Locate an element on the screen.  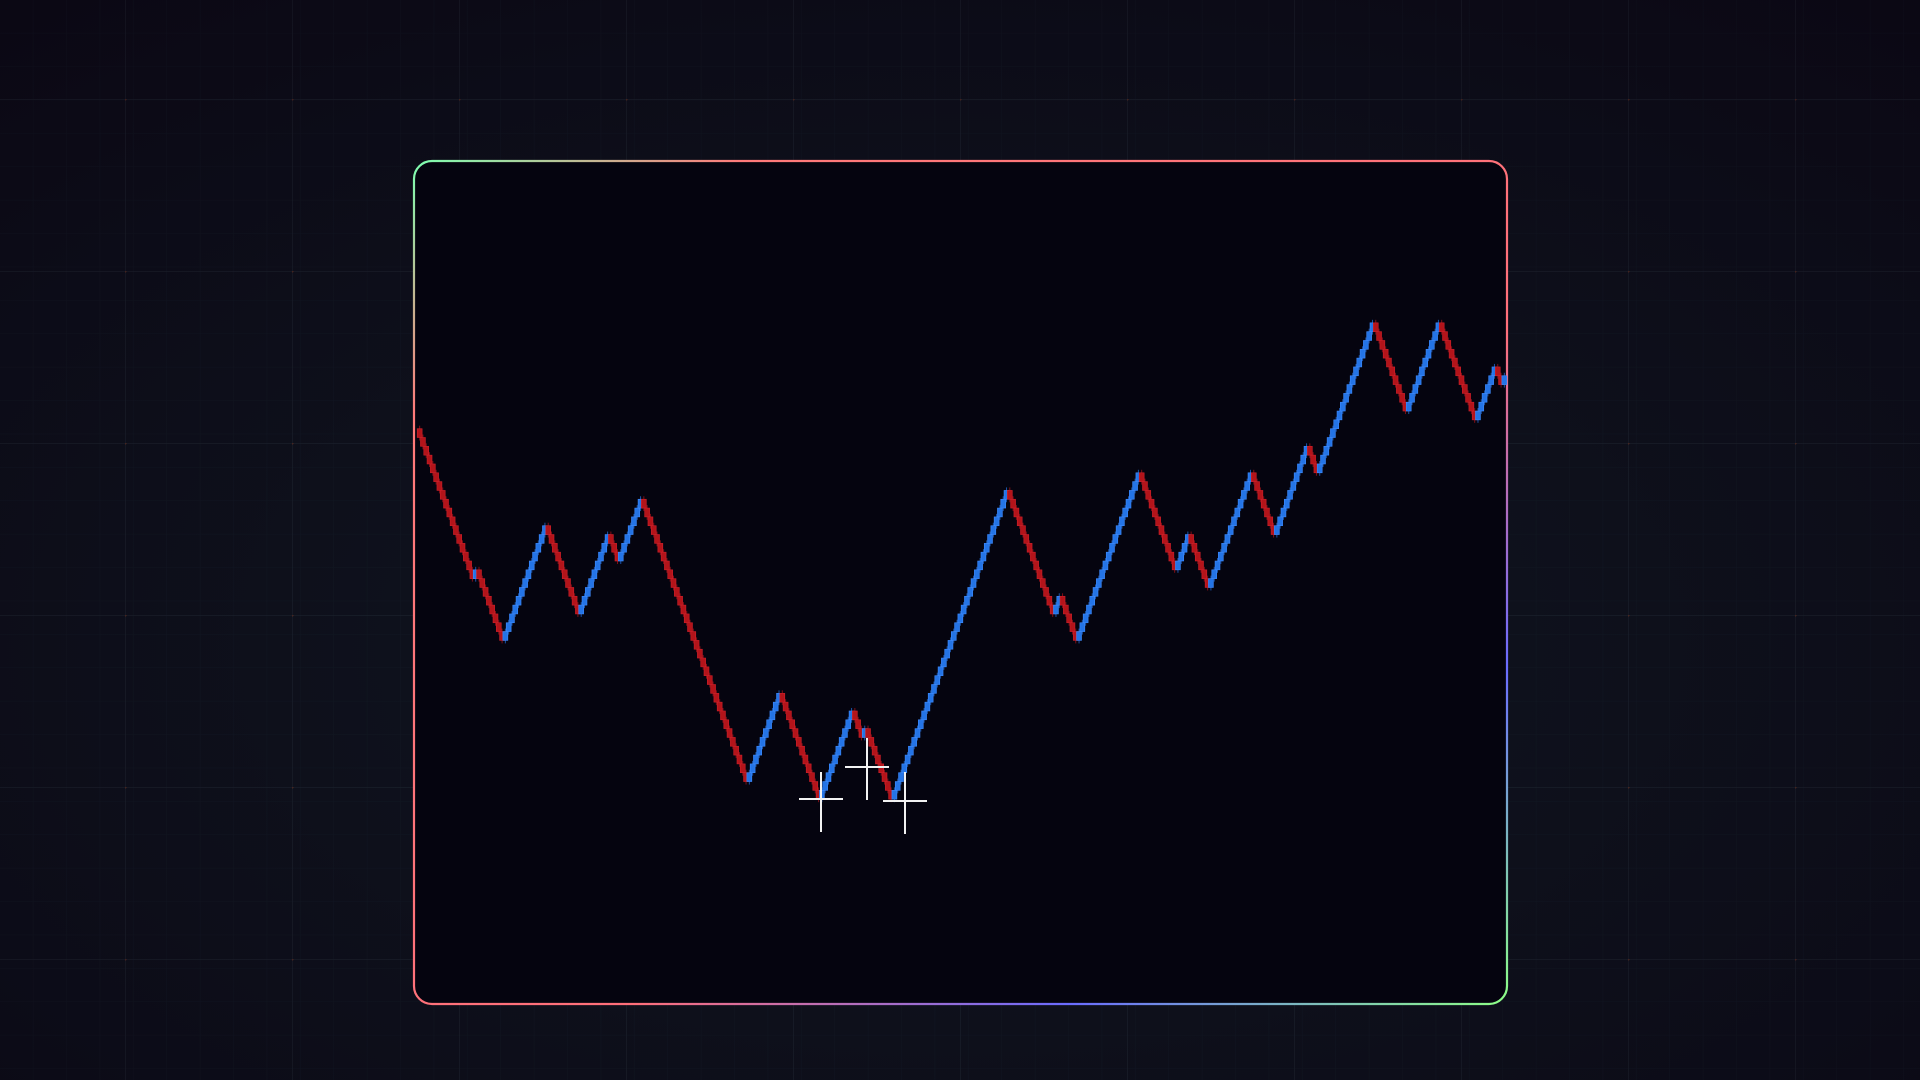
crosshairs is located at coordinates (863, 786).